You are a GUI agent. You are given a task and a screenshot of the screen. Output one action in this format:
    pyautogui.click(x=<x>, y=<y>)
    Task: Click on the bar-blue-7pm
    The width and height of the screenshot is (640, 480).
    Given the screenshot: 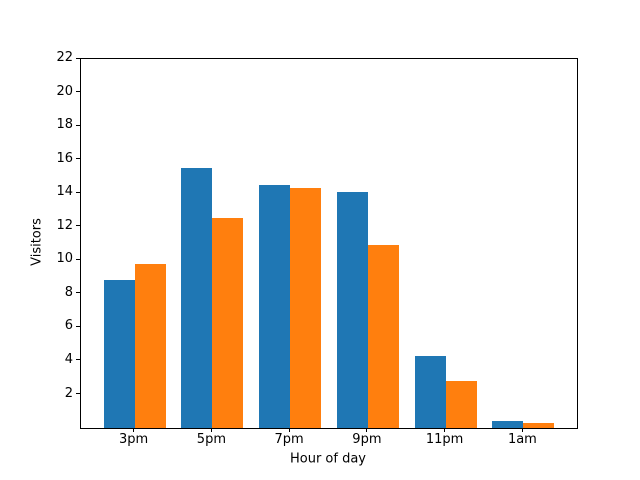 What is the action you would take?
    pyautogui.click(x=275, y=306)
    